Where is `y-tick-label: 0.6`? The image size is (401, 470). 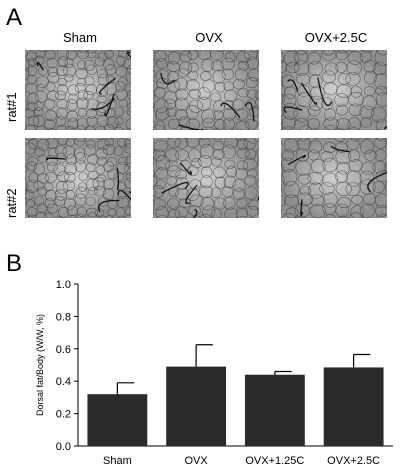
y-tick-label: 0.6 is located at coordinates (63, 350).